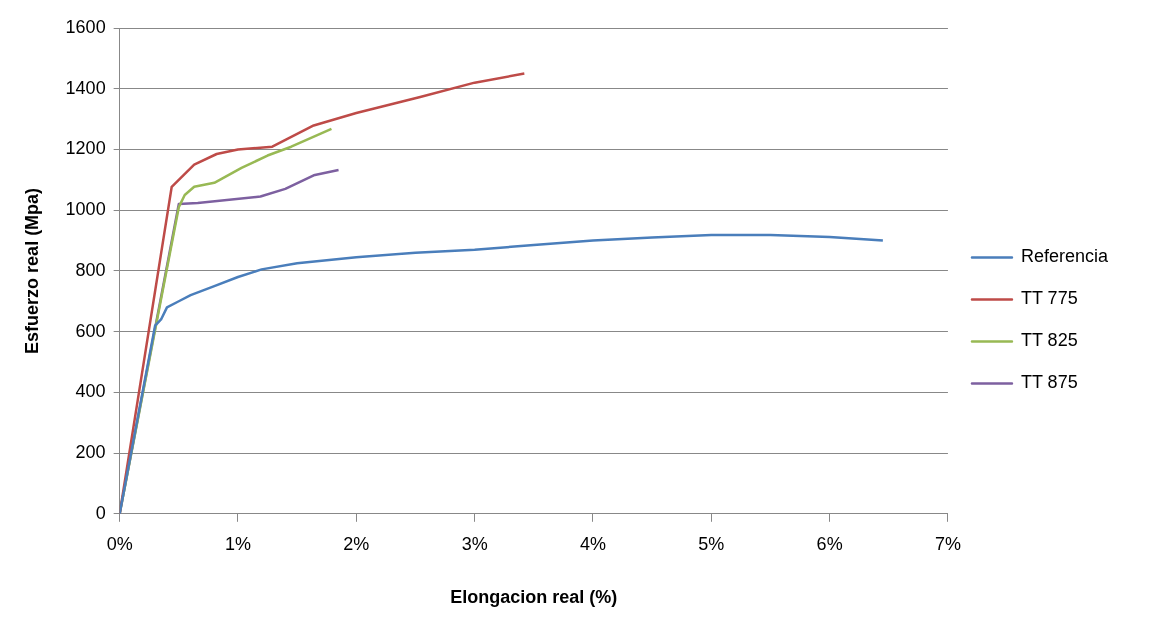 Image resolution: width=1159 pixels, height=634 pixels. I want to click on y-tick-label: 200, so click(90, 452).